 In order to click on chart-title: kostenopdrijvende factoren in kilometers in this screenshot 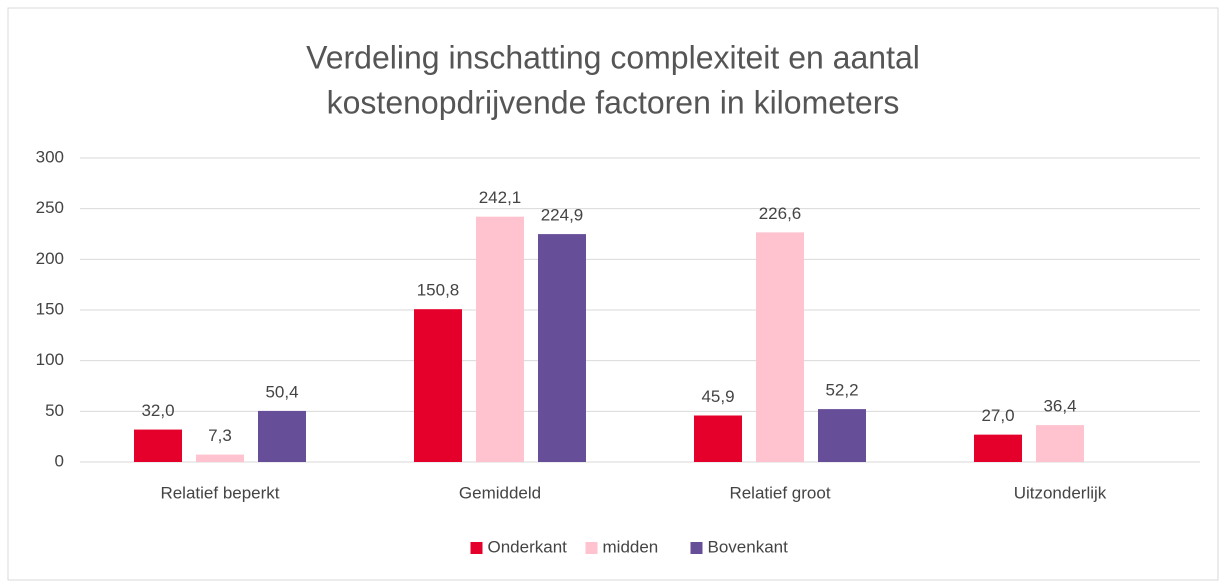, I will do `click(613, 102)`.